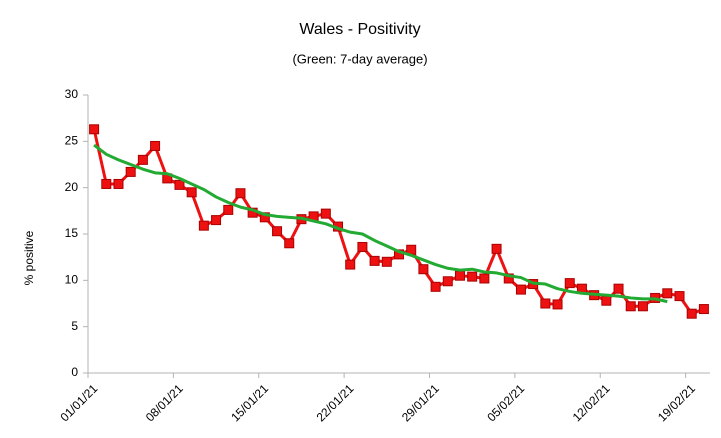  I want to click on y-tick-label: 25, so click(72, 141).